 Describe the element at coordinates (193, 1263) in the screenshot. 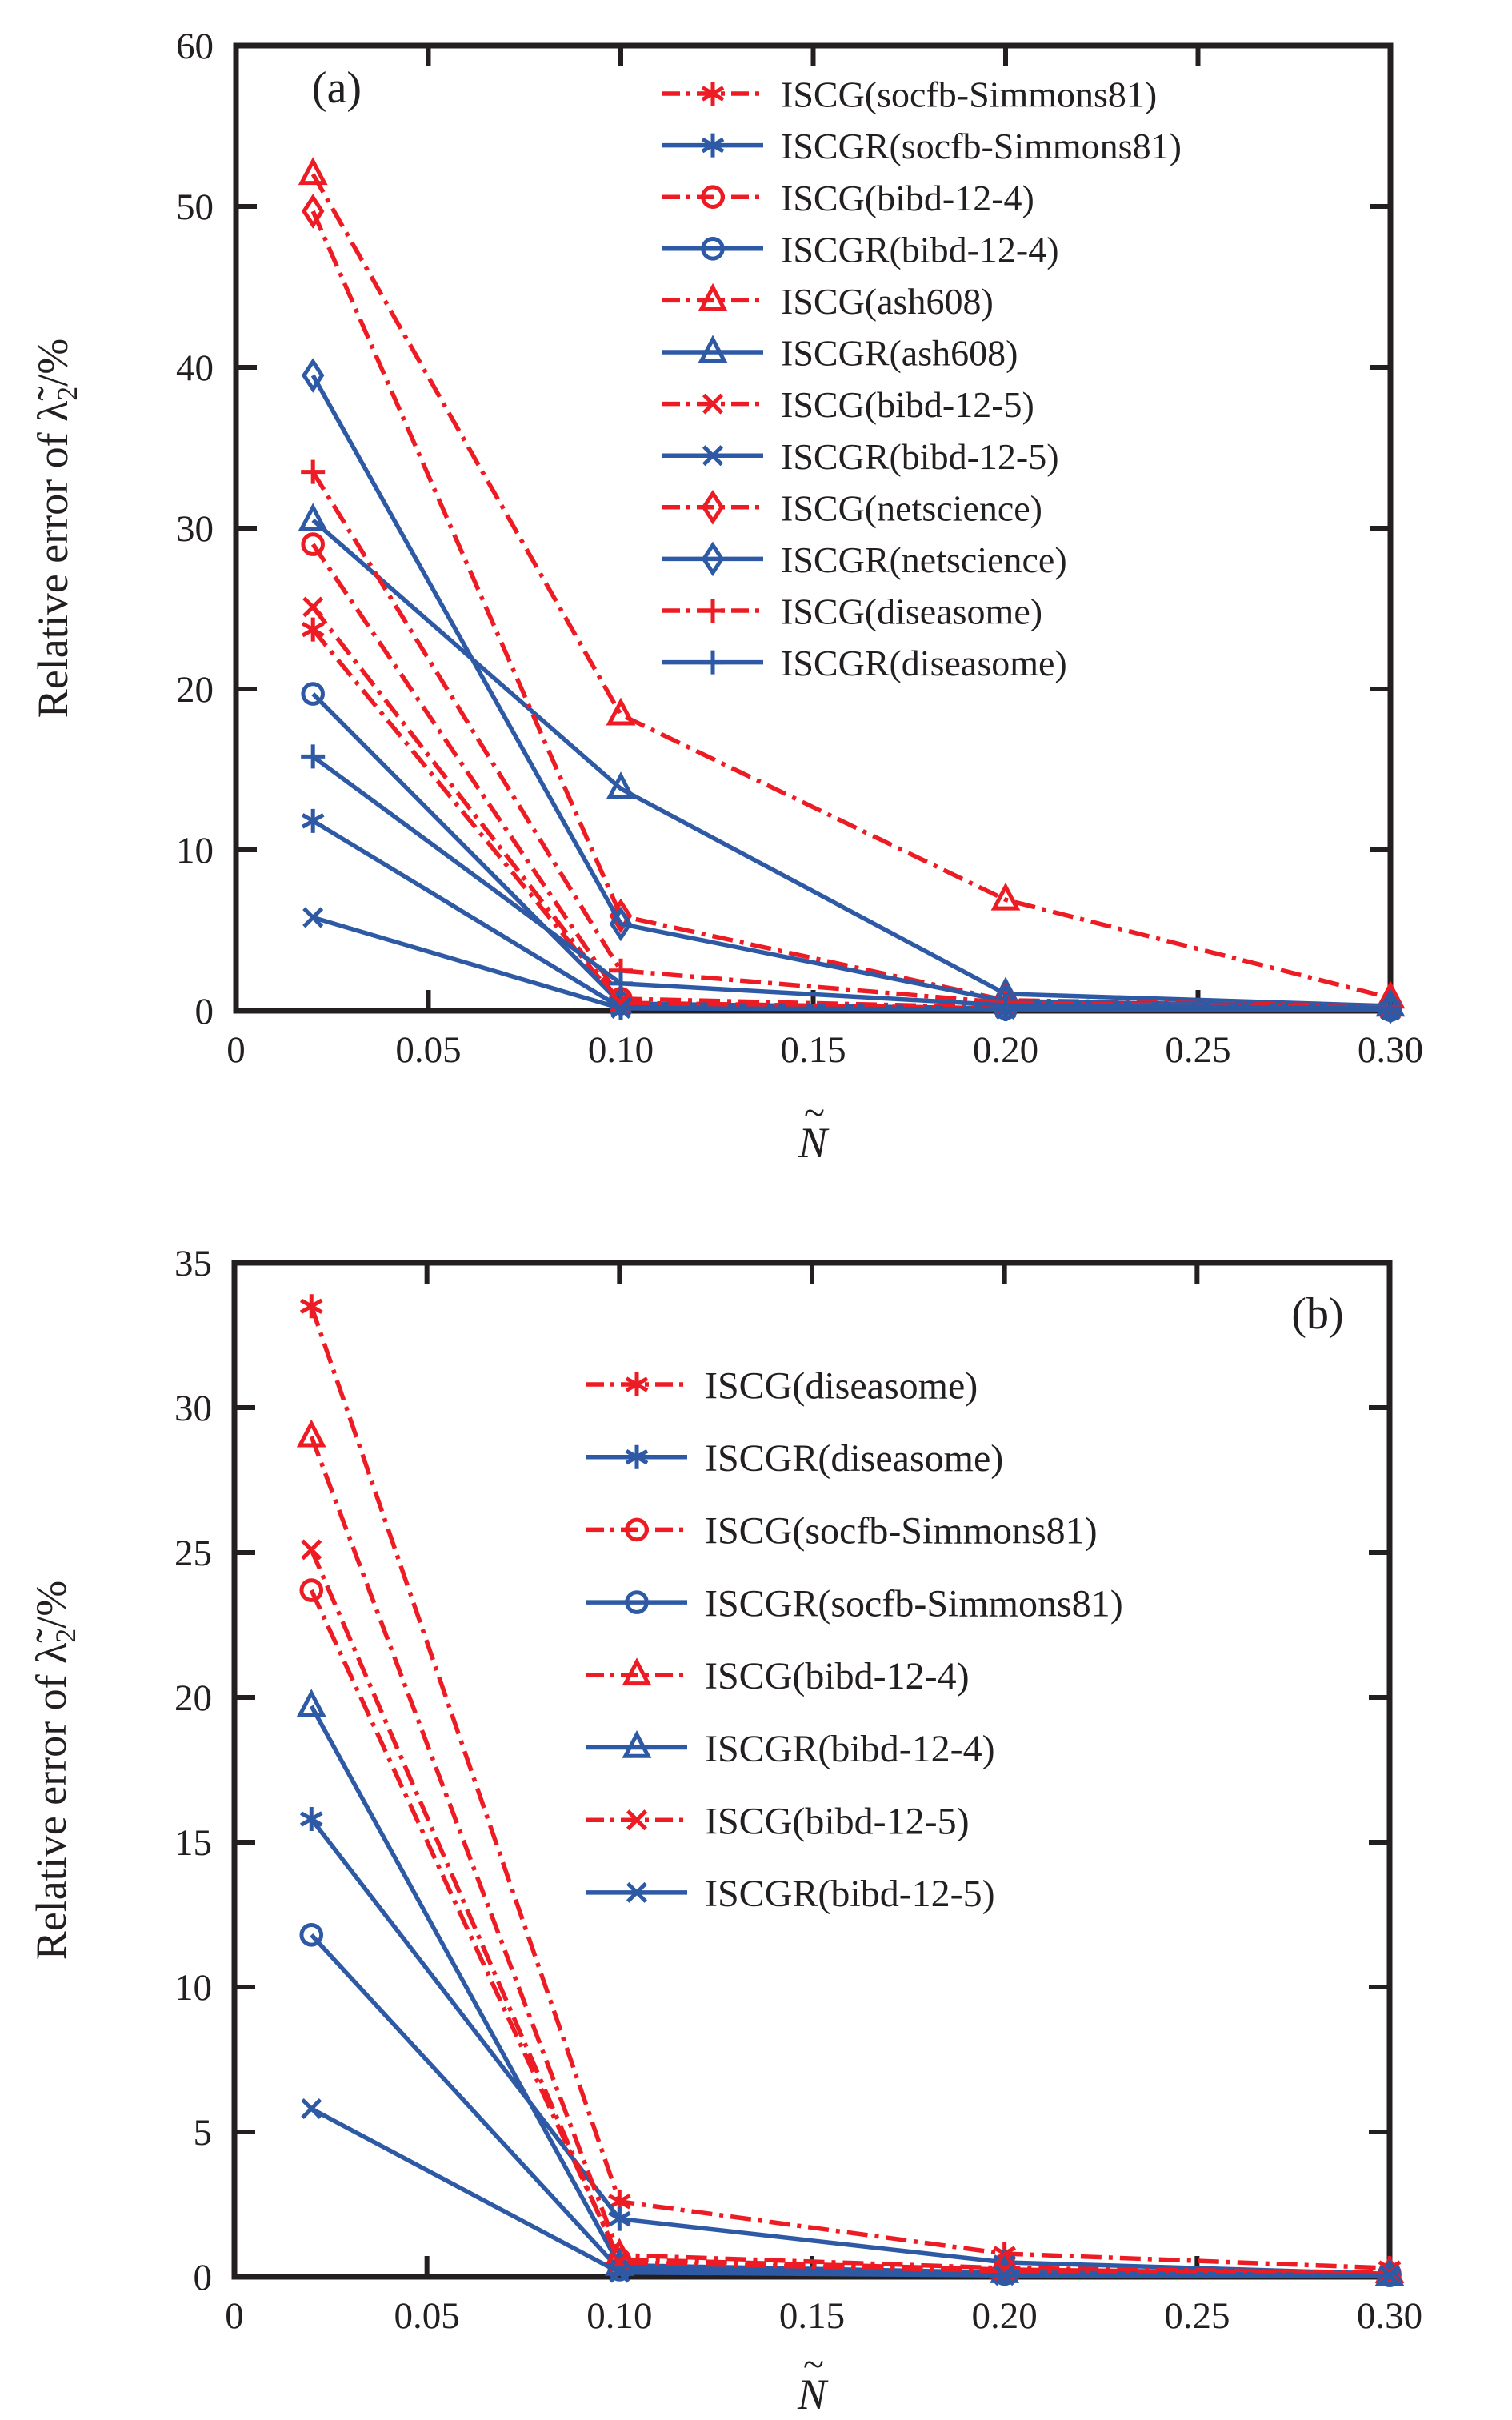

I see `y-tick-label: 35` at that location.